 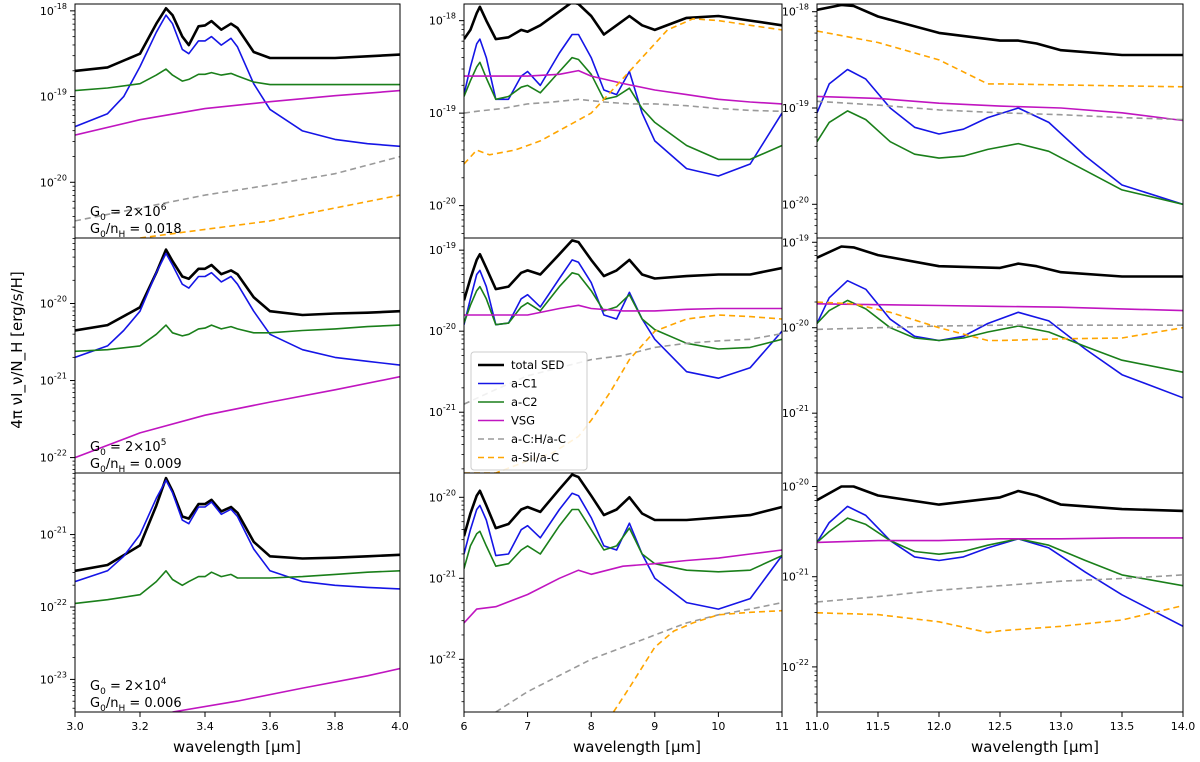 What do you see at coordinates (591, 726) in the screenshot?
I see `x-tick-label: 8` at bounding box center [591, 726].